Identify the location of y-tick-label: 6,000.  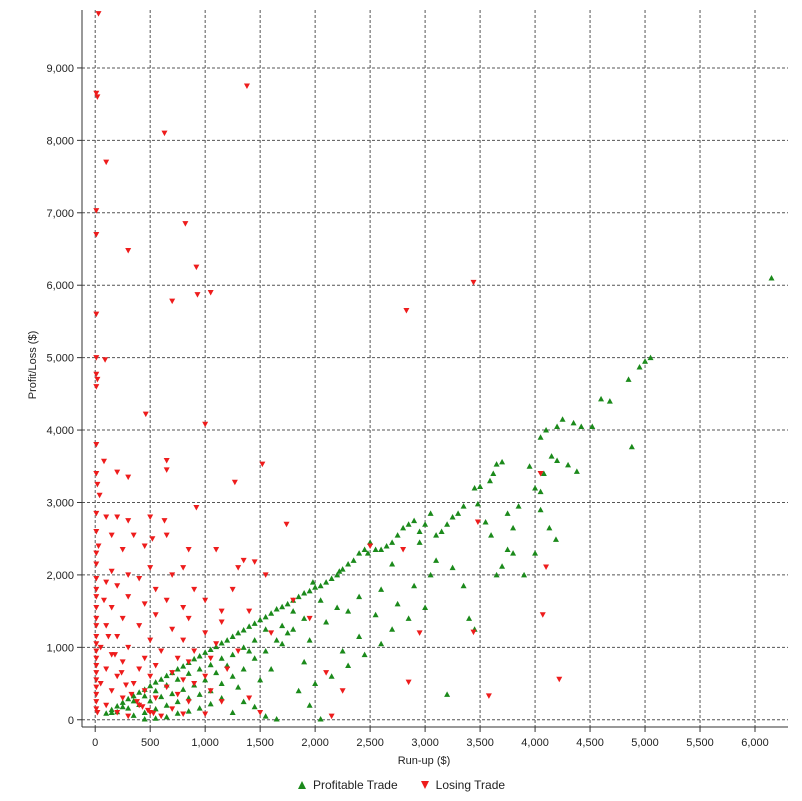
(60, 286).